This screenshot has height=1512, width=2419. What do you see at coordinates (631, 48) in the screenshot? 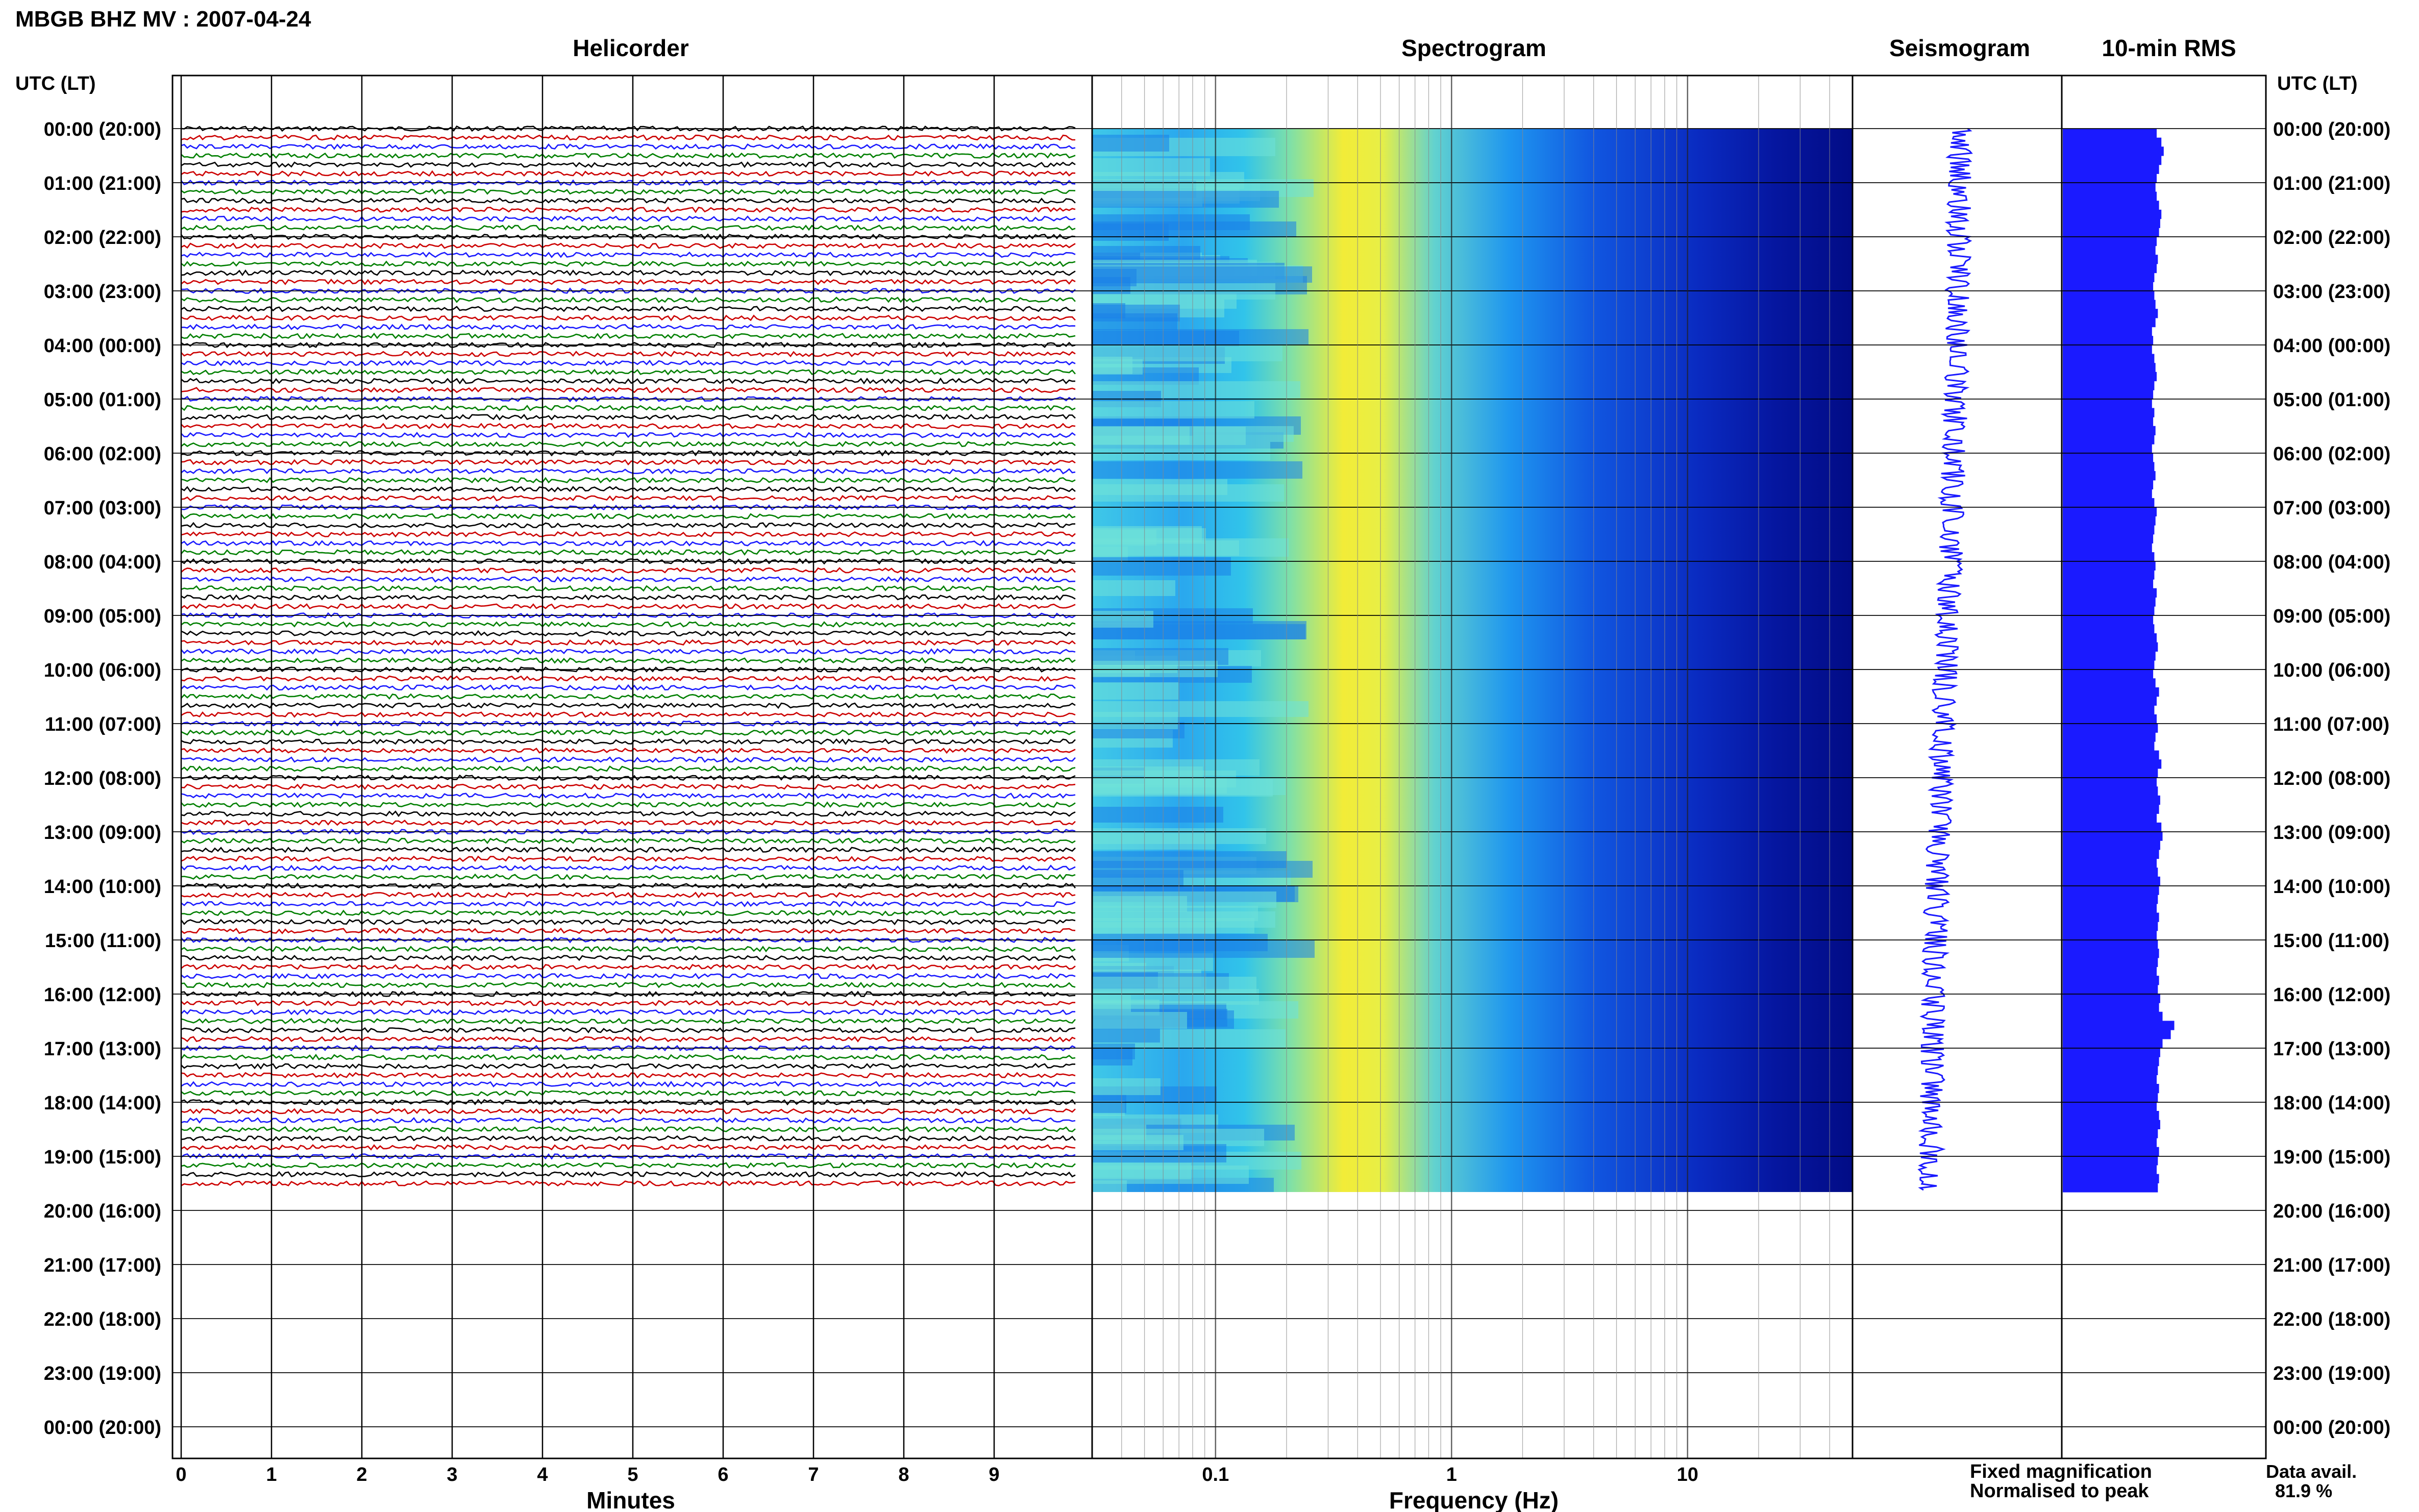
I see `helicorder-title: Helicorder` at bounding box center [631, 48].